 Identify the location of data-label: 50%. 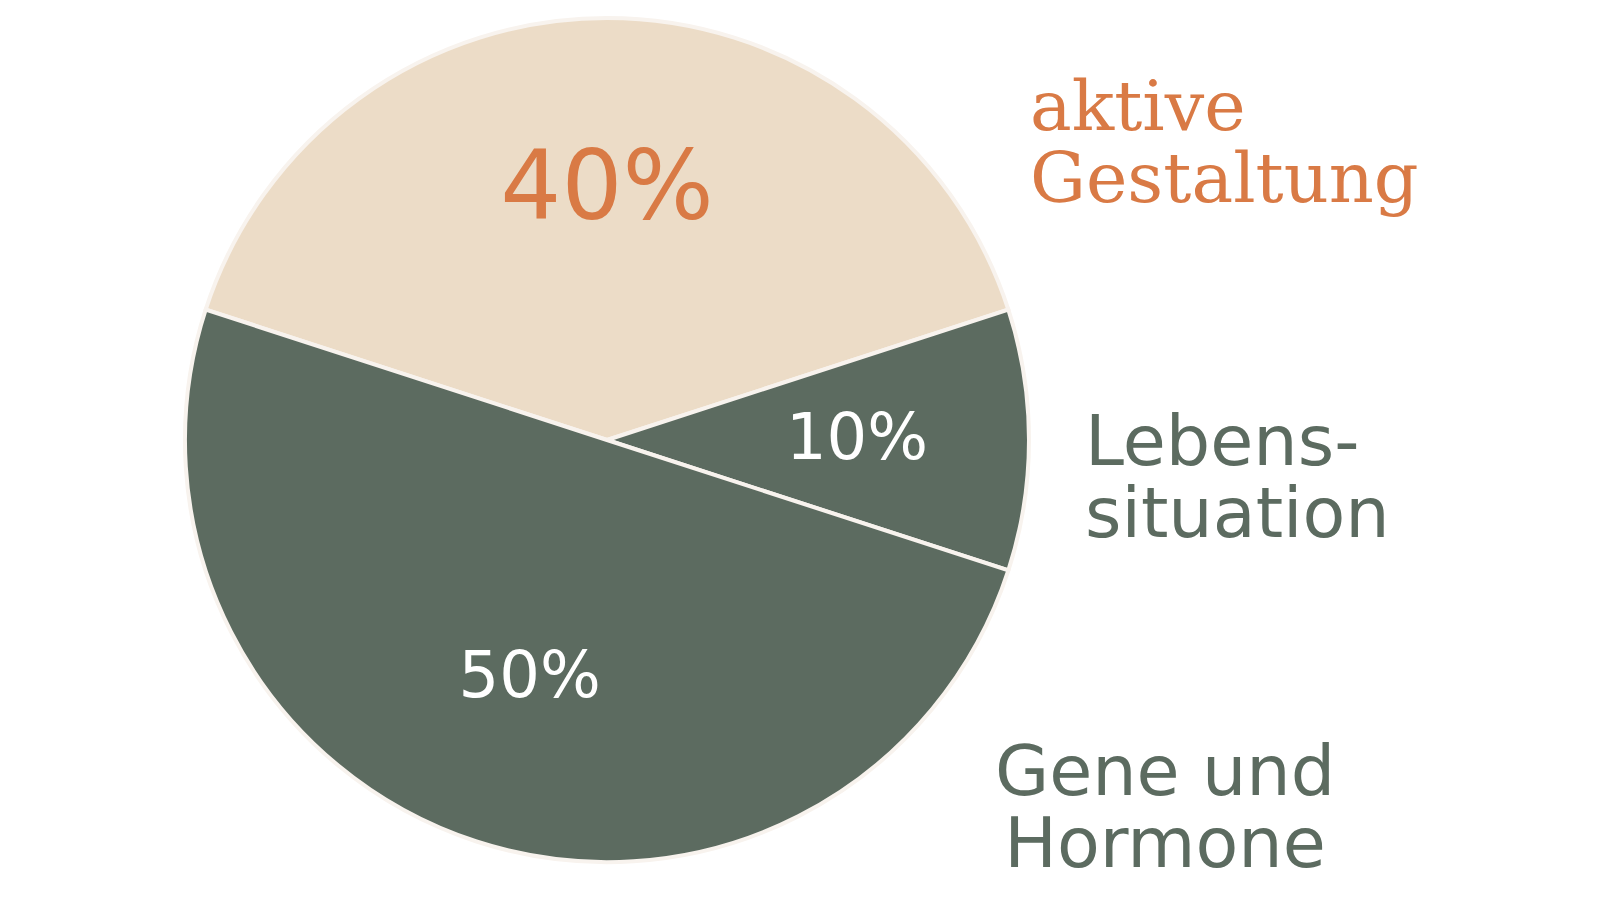
(529, 674).